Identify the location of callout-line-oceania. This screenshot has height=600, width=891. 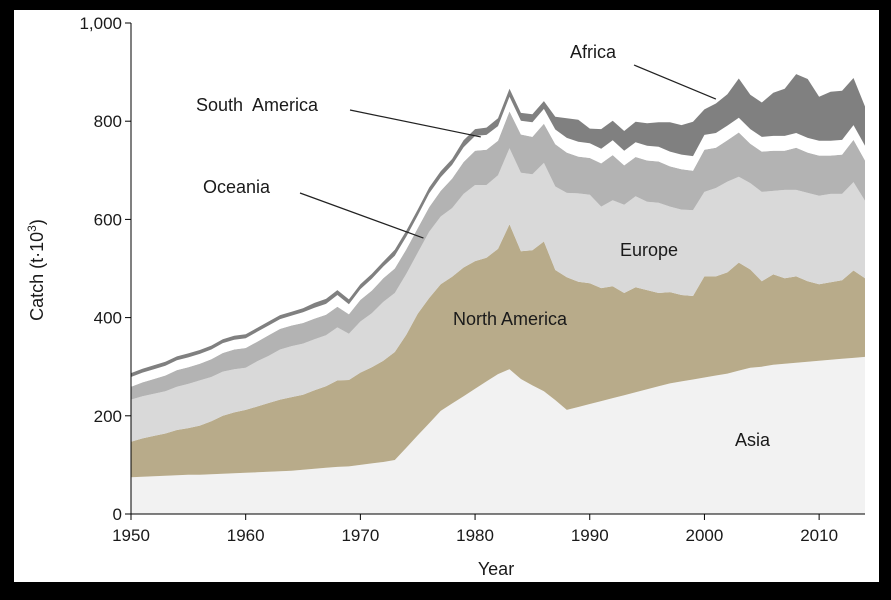
(361, 215).